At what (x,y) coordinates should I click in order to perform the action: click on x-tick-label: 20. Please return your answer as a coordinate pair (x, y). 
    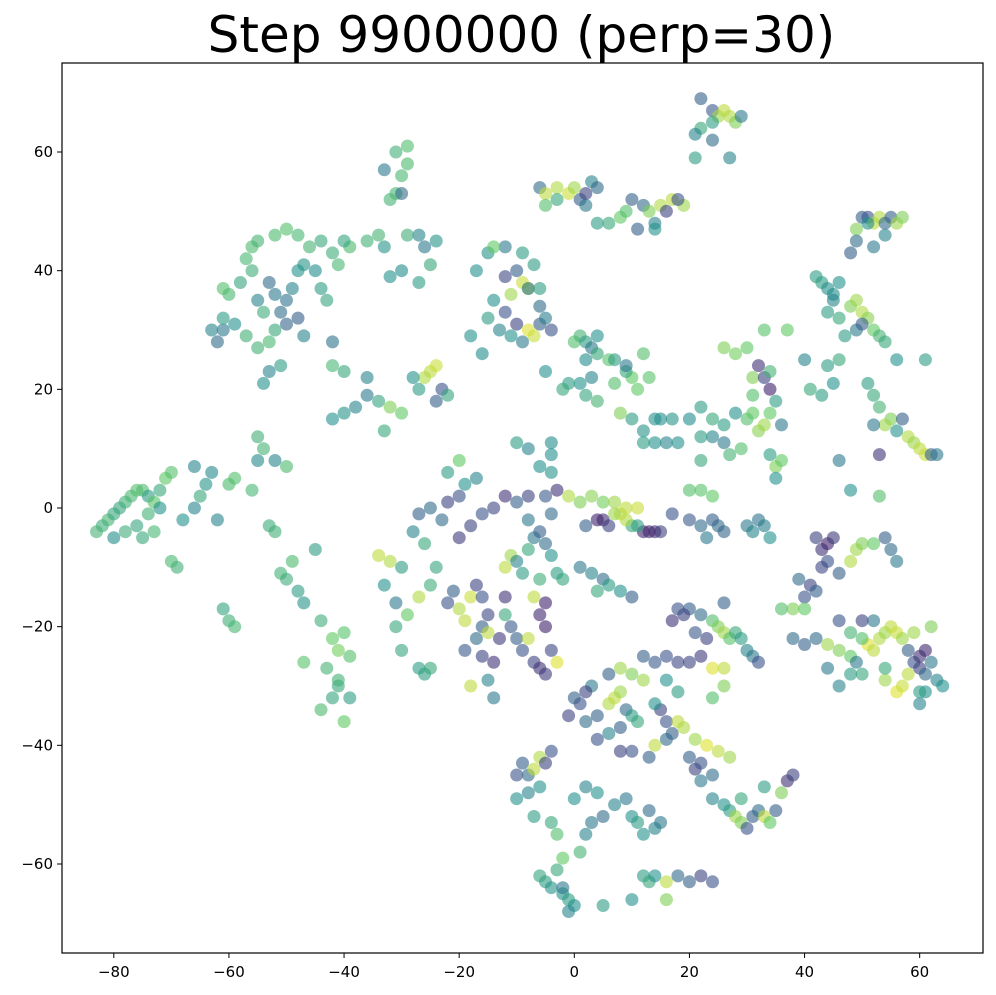
    Looking at the image, I should click on (689, 972).